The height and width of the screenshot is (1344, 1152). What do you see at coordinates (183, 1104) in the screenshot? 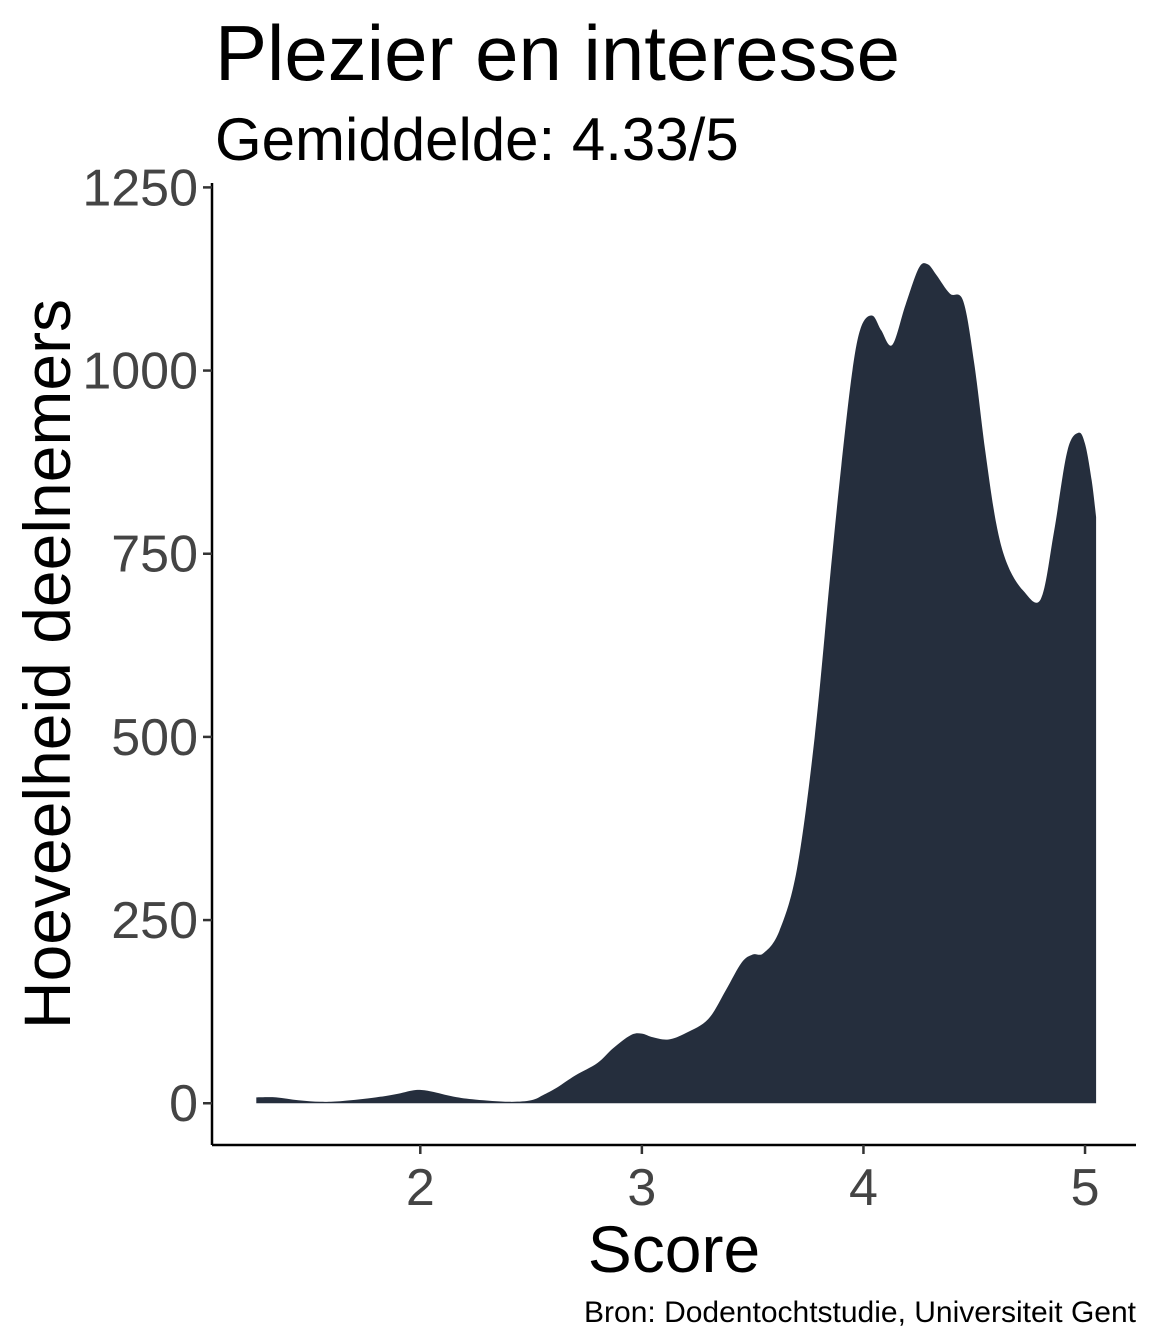
I see `y-tick-label: 0` at bounding box center [183, 1104].